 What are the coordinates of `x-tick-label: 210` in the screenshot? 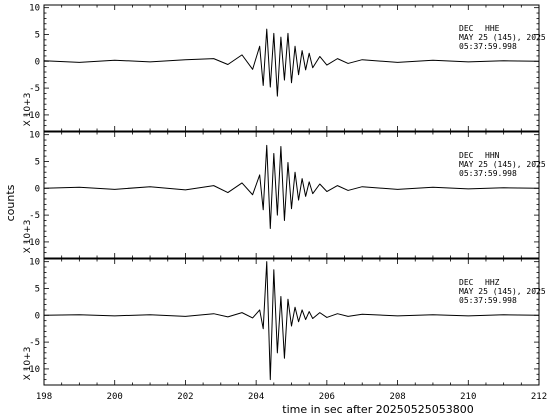 It's located at (468, 397).